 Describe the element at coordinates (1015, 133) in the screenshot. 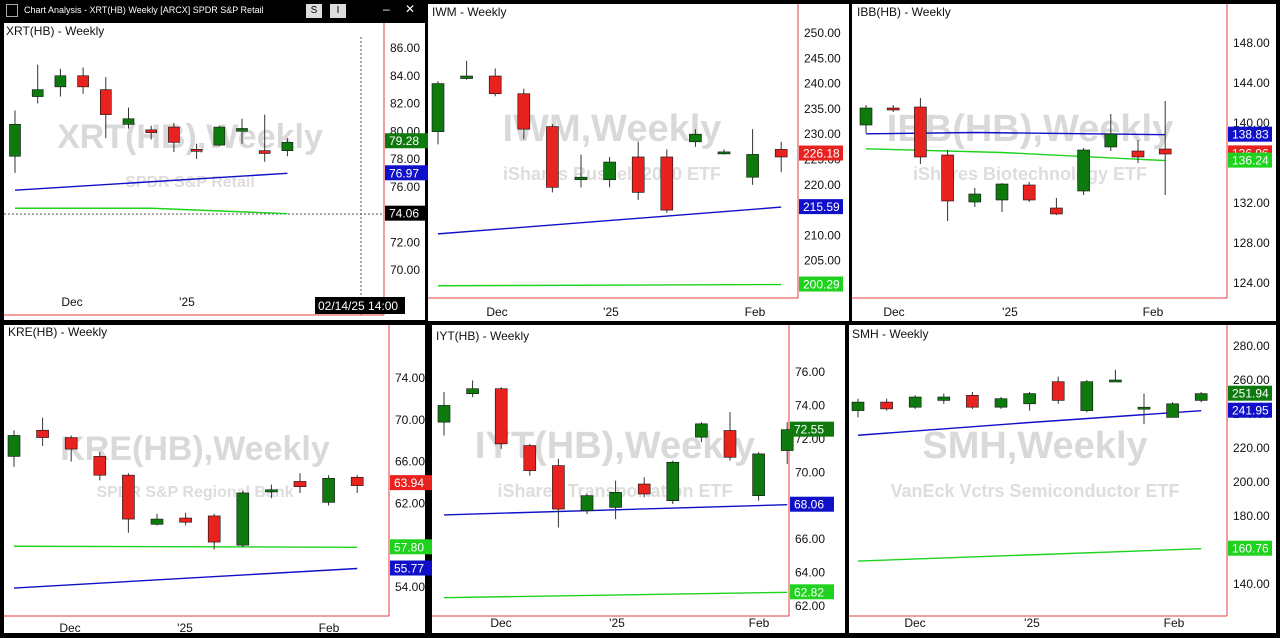

I see `moving-average-blue` at that location.